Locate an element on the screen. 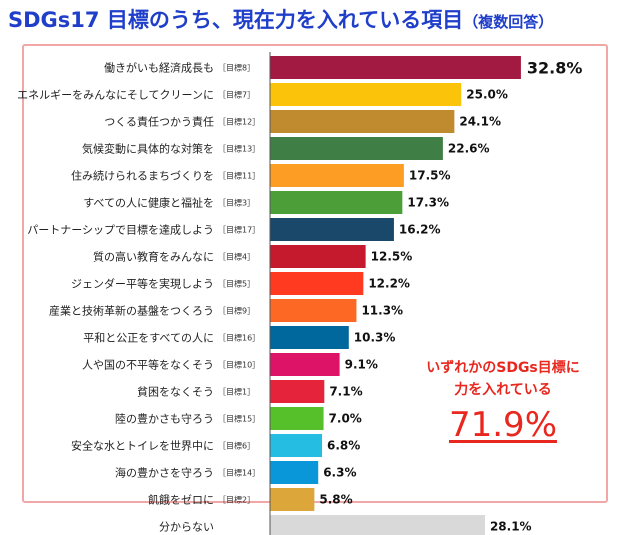 The image size is (640, 535). bar-value-label: 10.3% is located at coordinates (375, 338).